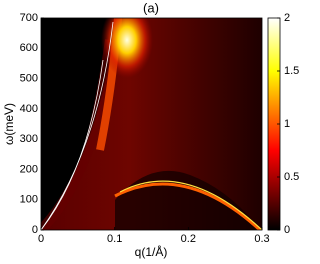  I want to click on colorbar-tick-label: 0.5, so click(291, 177).